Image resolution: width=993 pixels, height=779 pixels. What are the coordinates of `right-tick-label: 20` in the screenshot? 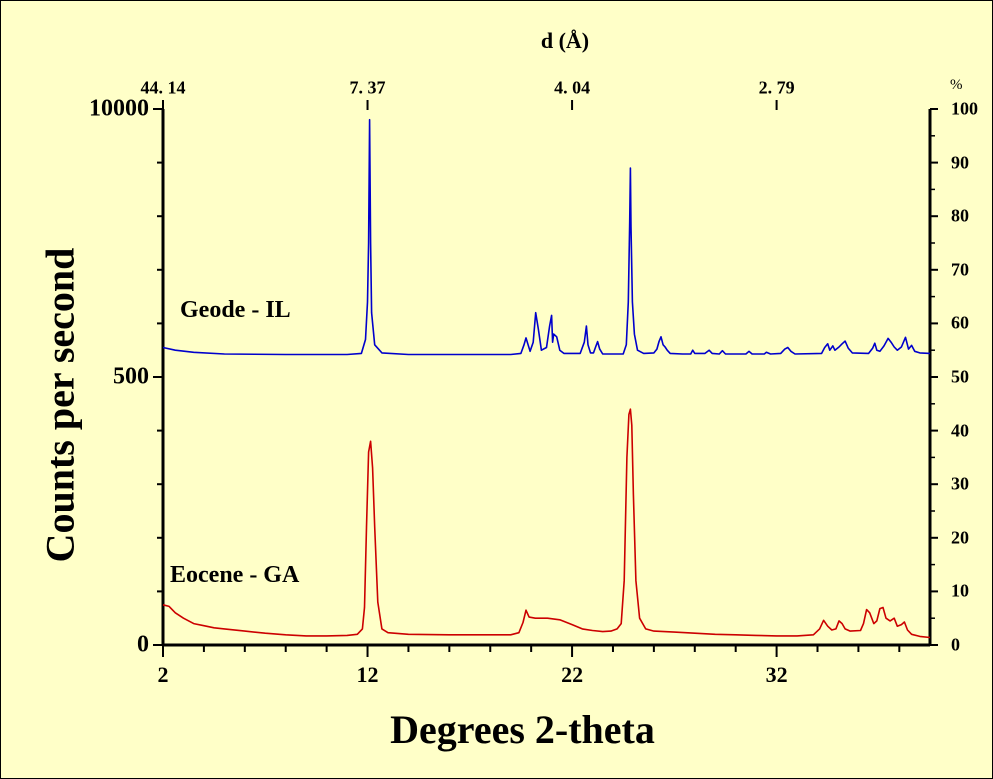 It's located at (960, 537).